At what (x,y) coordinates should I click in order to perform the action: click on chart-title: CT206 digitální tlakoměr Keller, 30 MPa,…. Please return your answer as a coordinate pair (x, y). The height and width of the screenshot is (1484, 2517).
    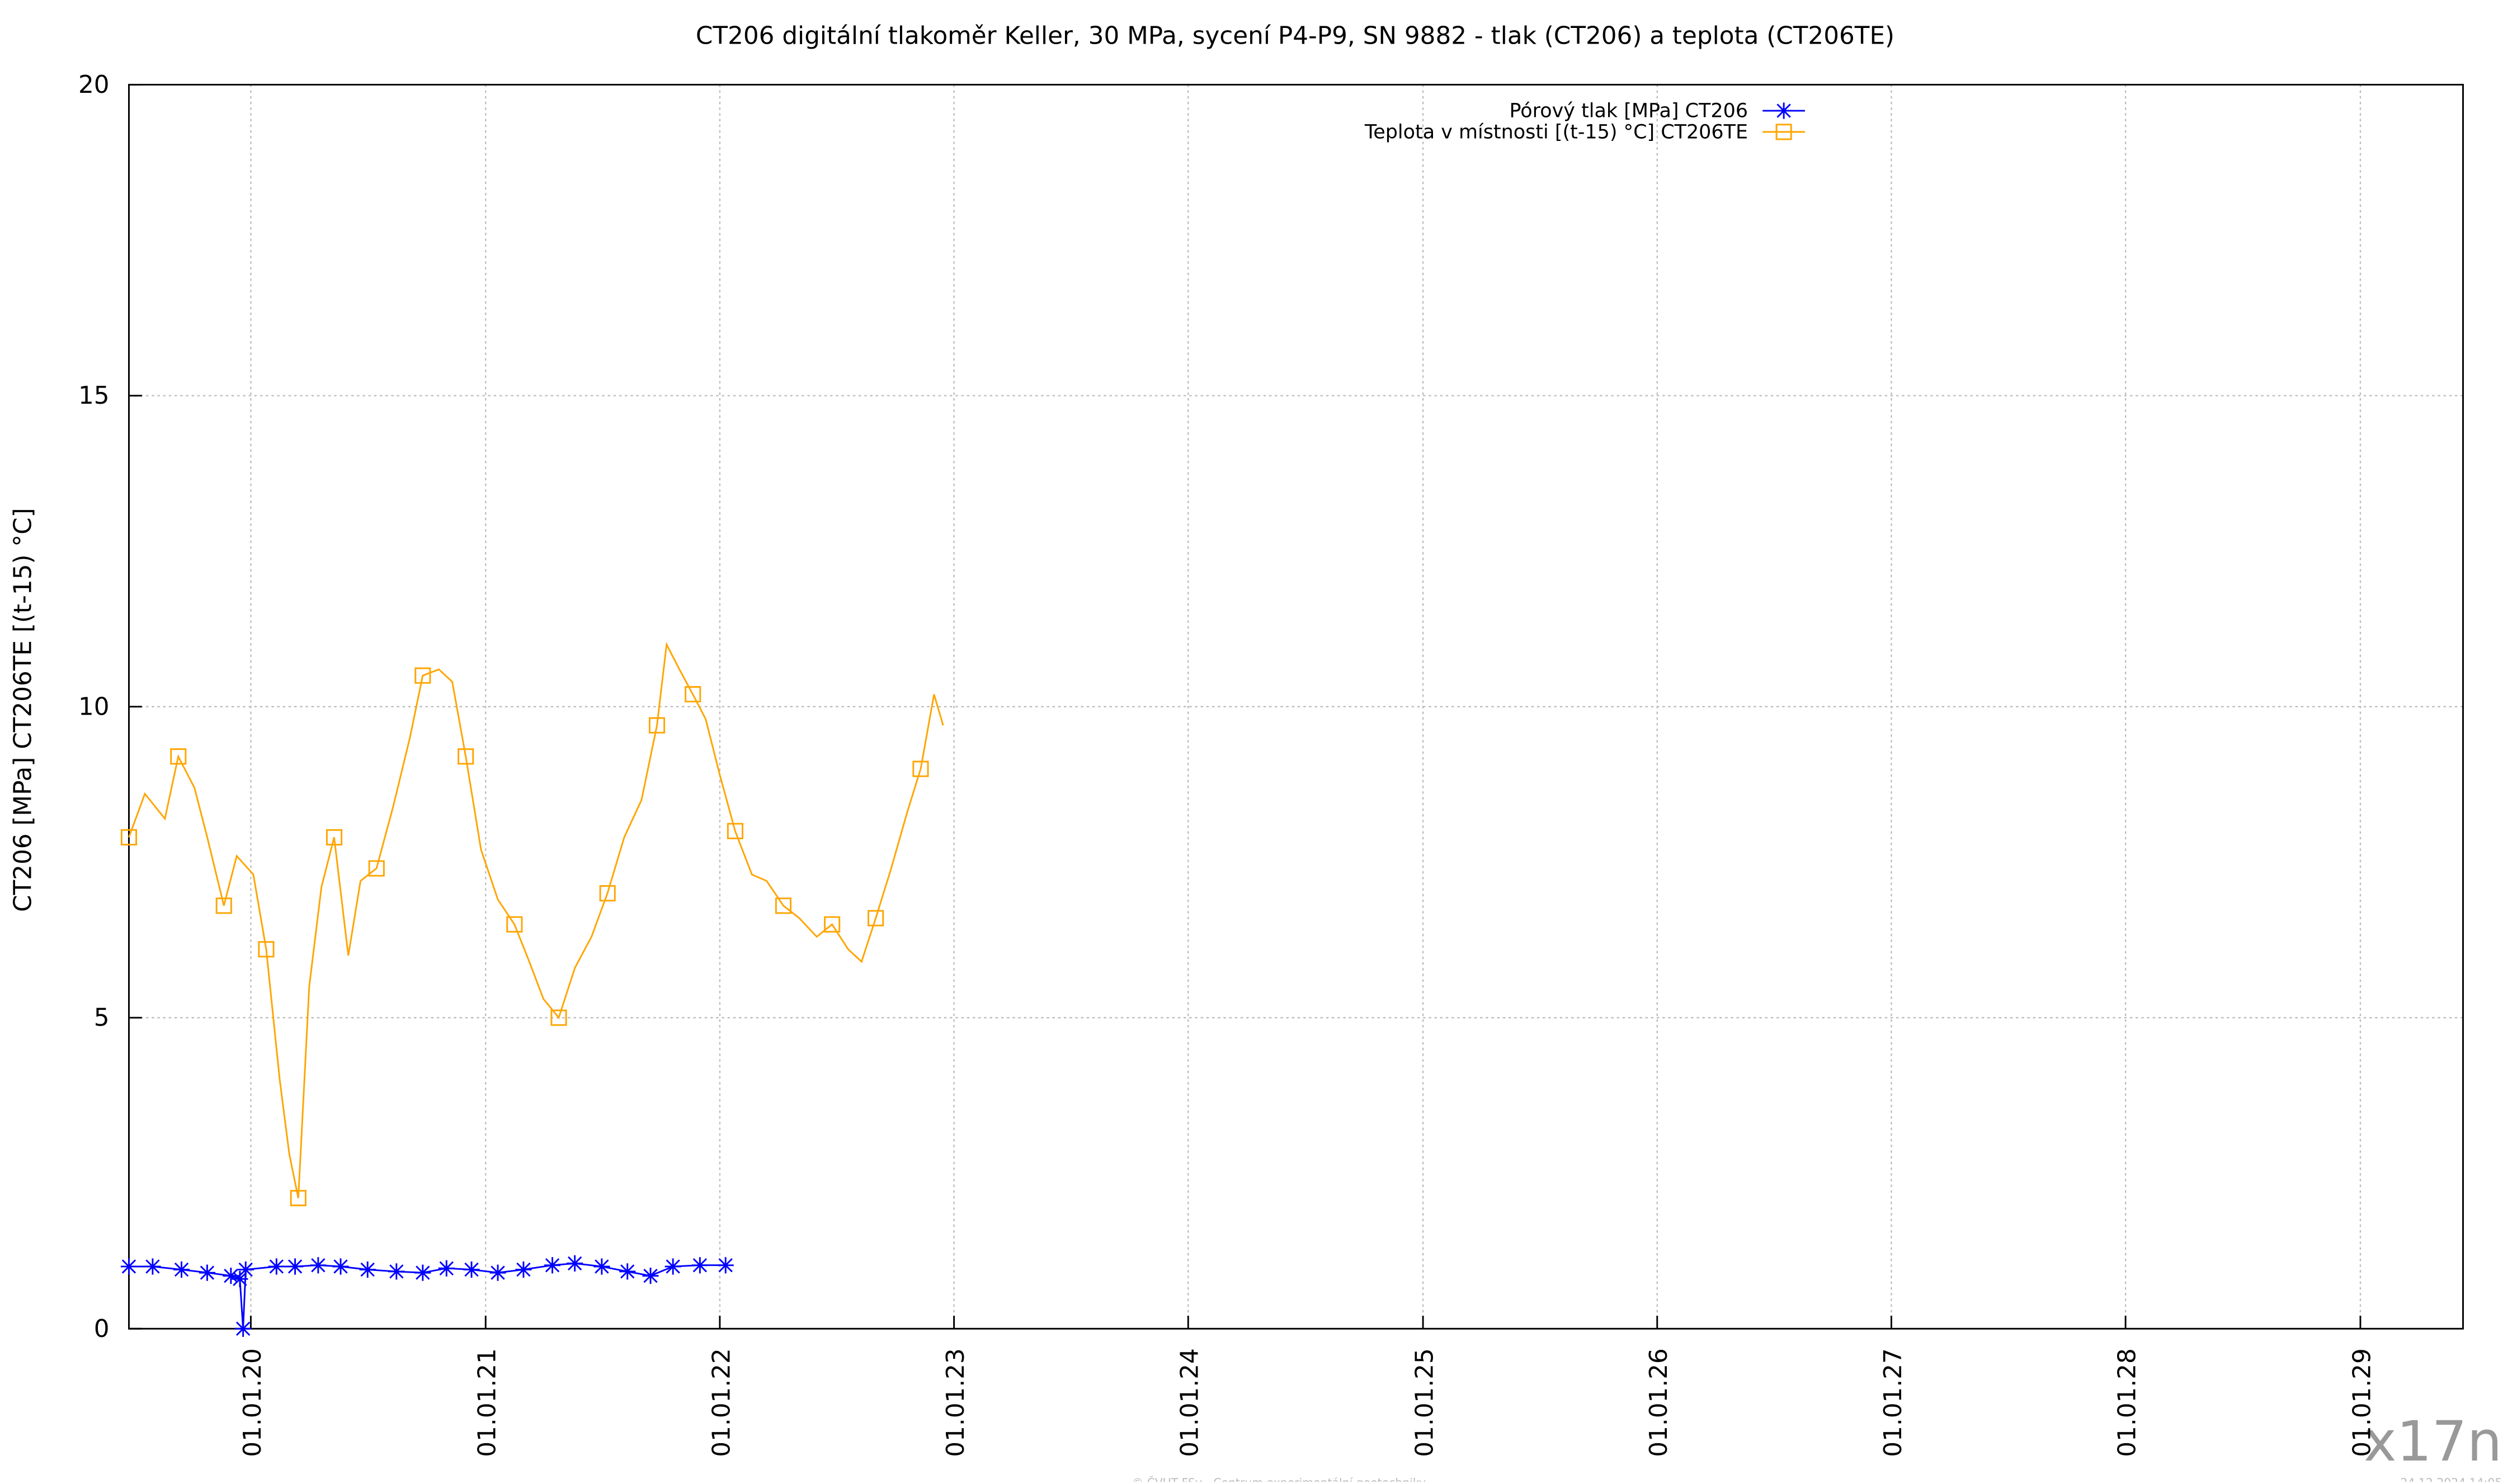
    Looking at the image, I should click on (1295, 36).